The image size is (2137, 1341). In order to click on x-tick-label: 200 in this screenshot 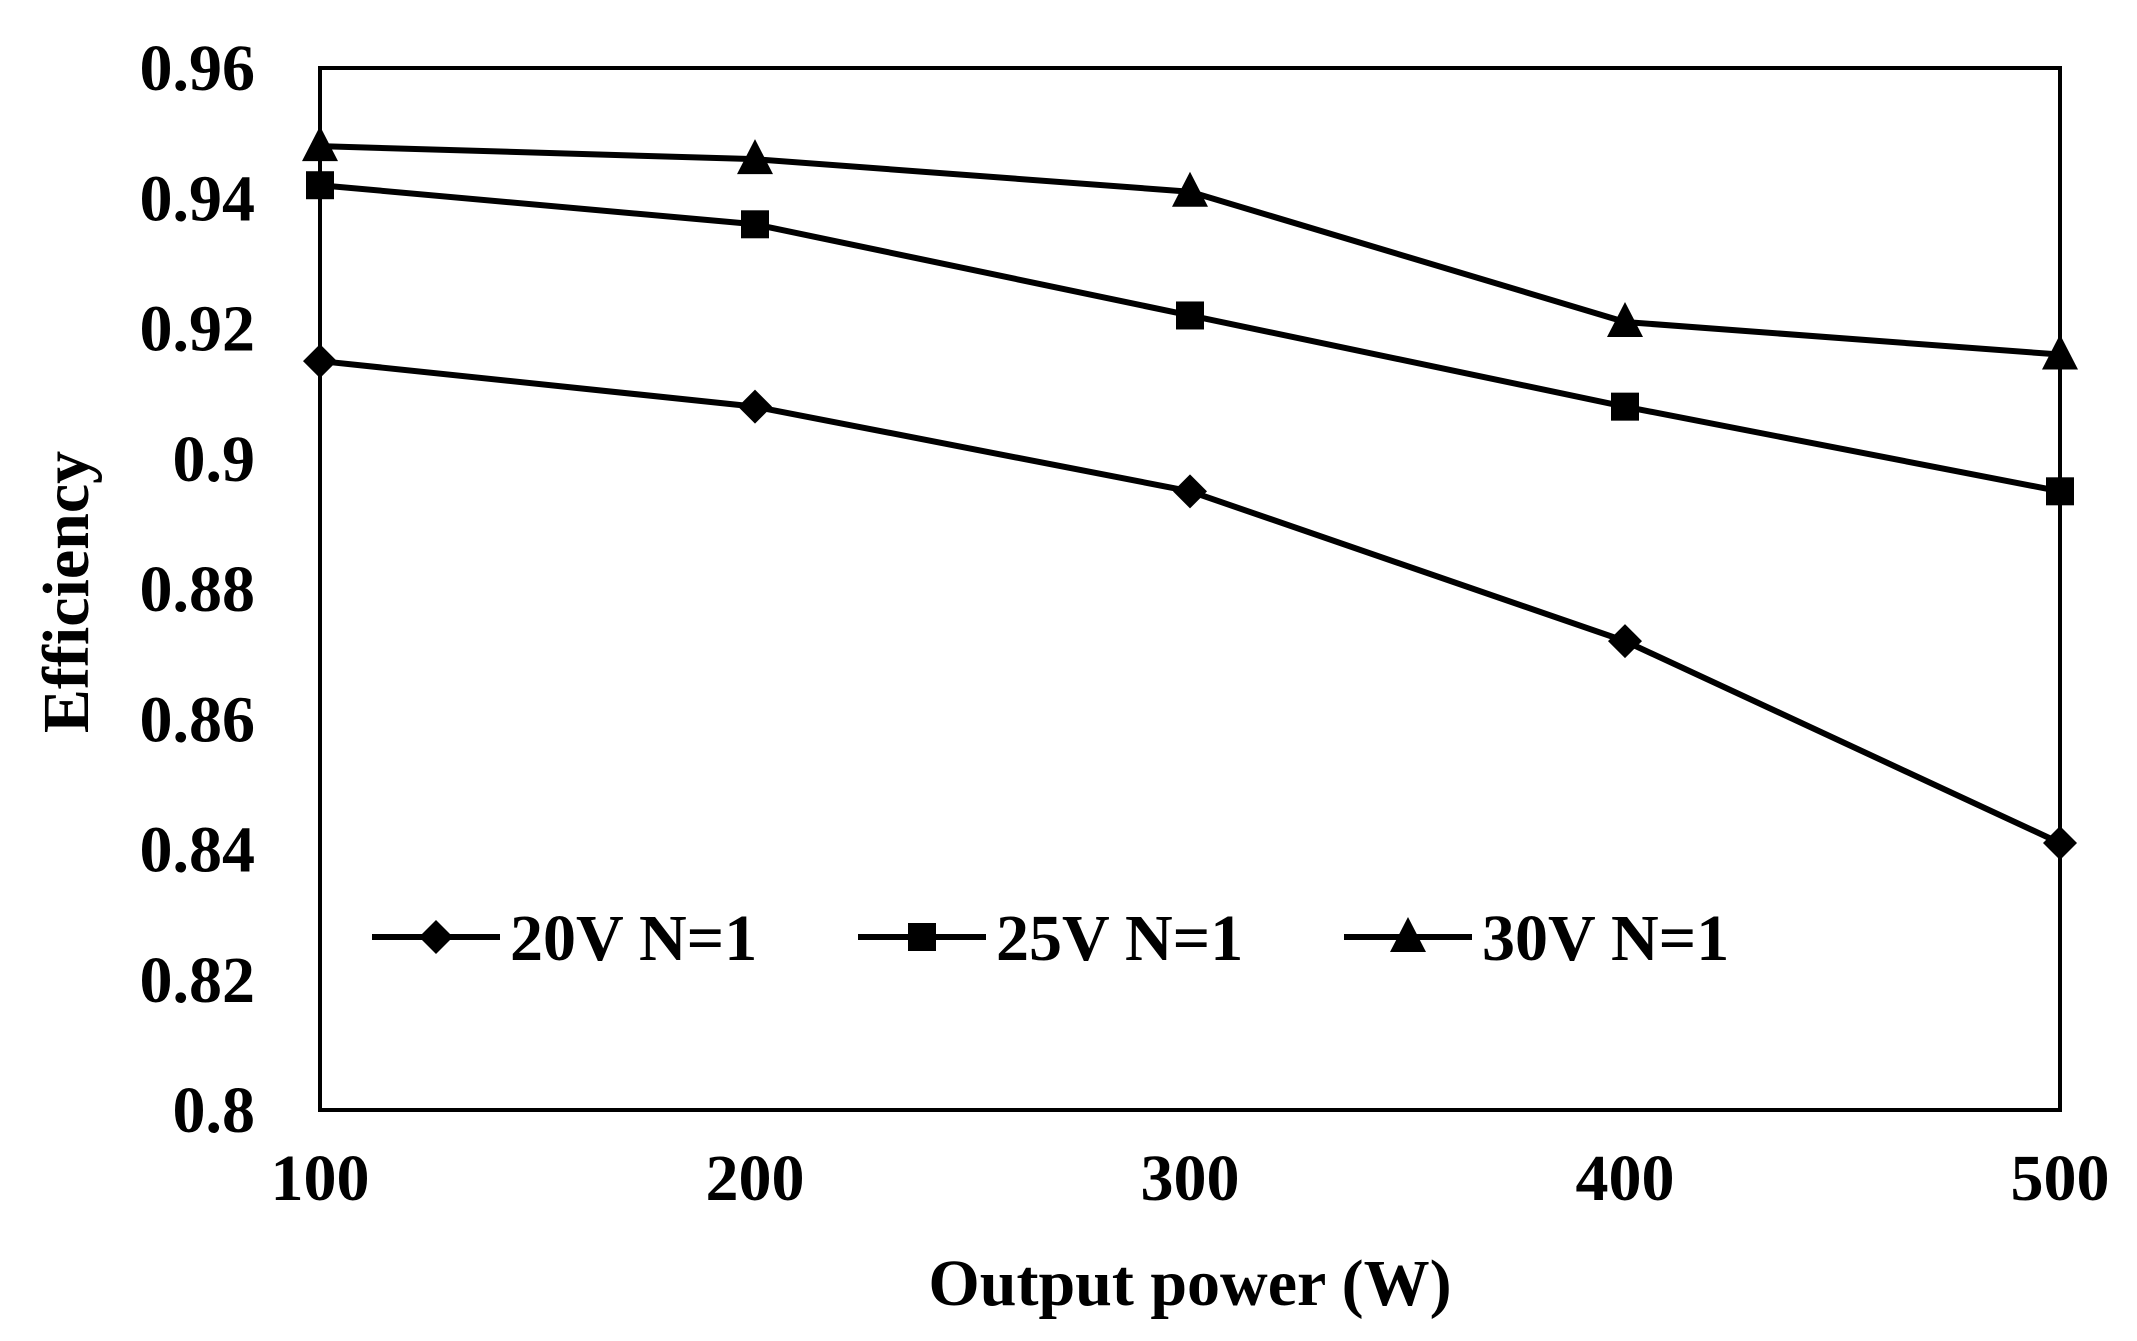, I will do `click(755, 1178)`.